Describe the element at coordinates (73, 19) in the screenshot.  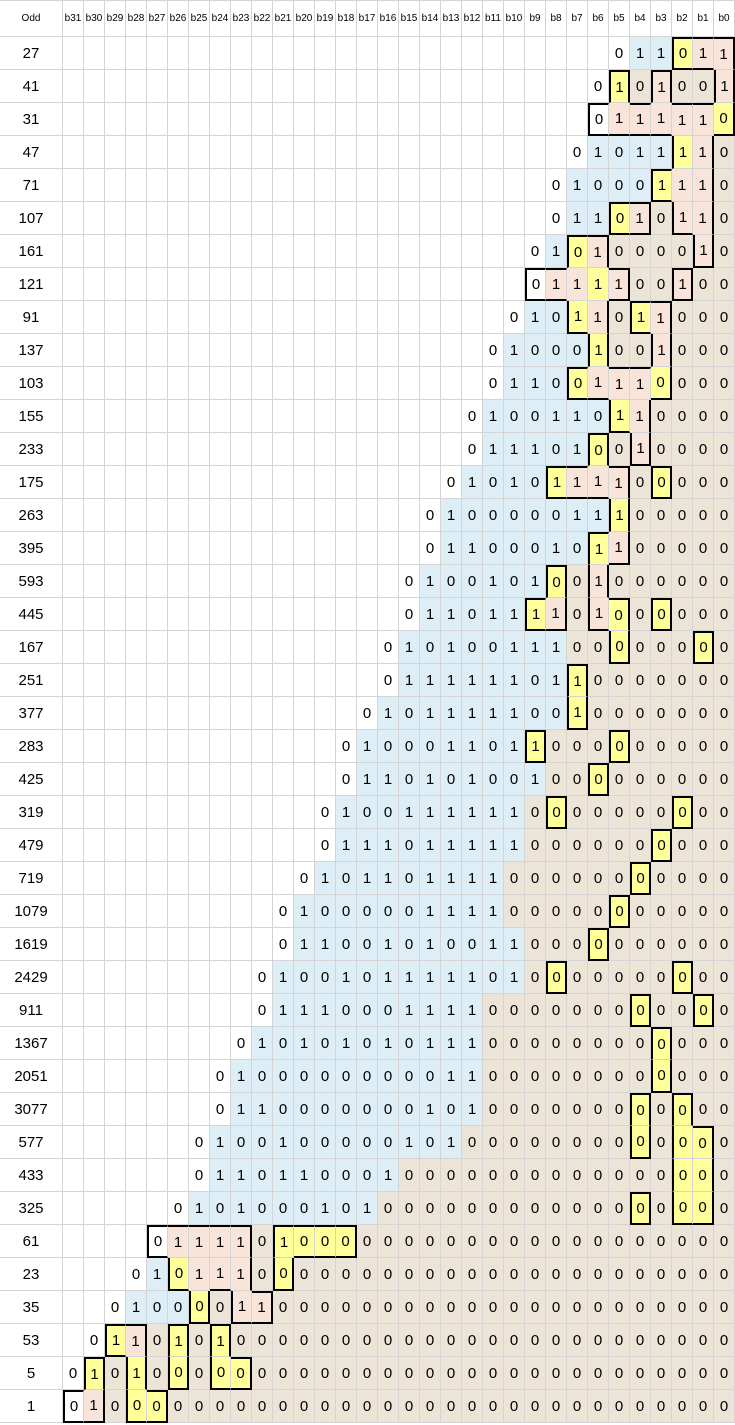
I see `column-header-b31: b31` at that location.